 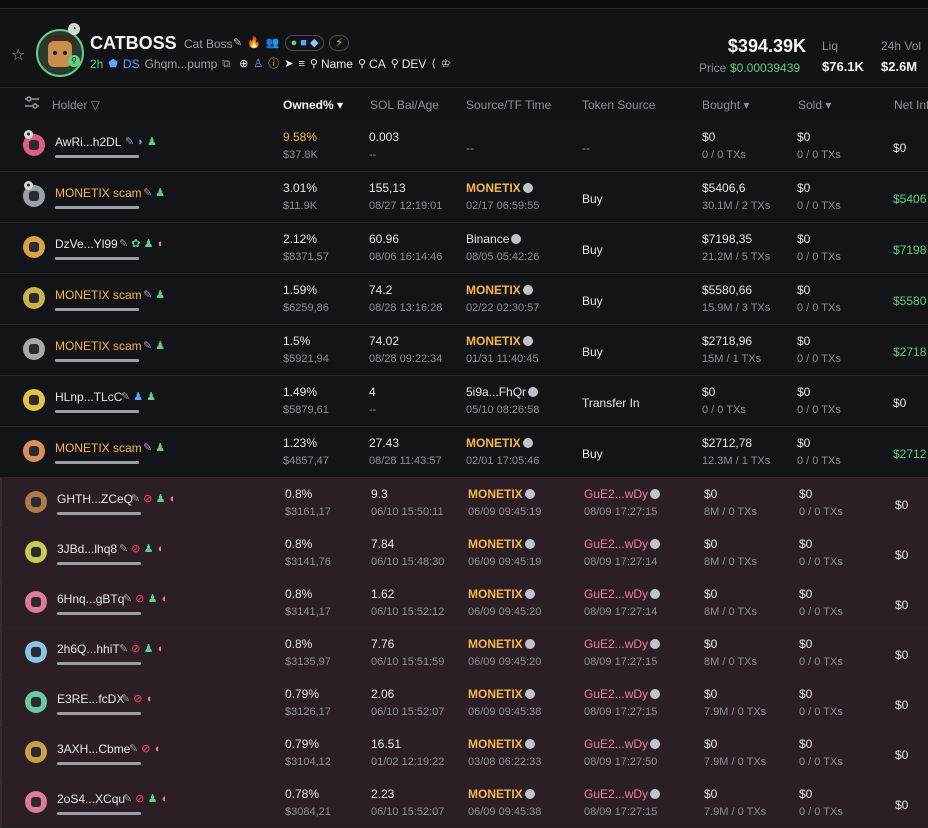 I want to click on list-icon: ≡, so click(x=301, y=64).